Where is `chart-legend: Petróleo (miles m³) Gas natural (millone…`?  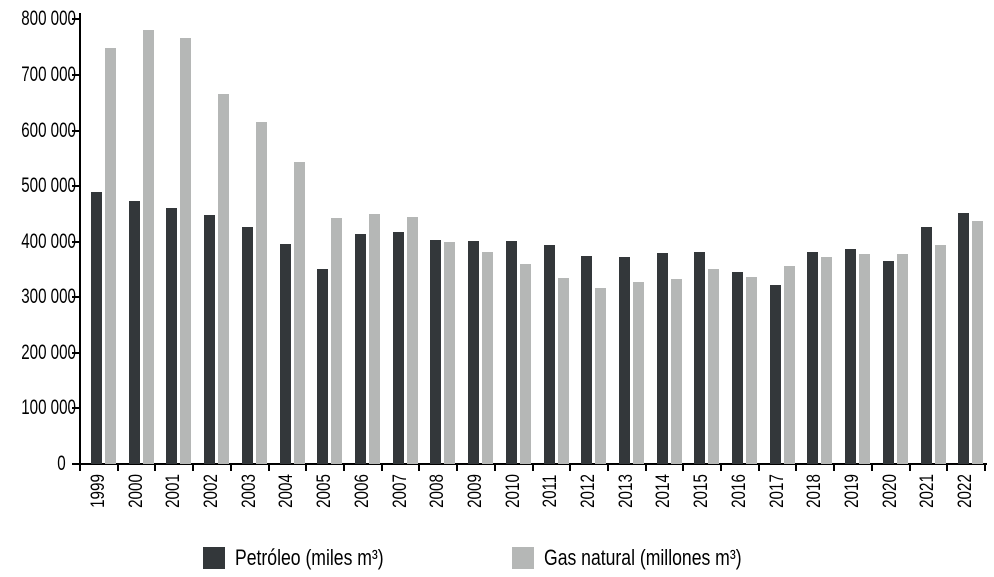
chart-legend: Petróleo (miles m³) Gas natural (millone… is located at coordinates (497, 558).